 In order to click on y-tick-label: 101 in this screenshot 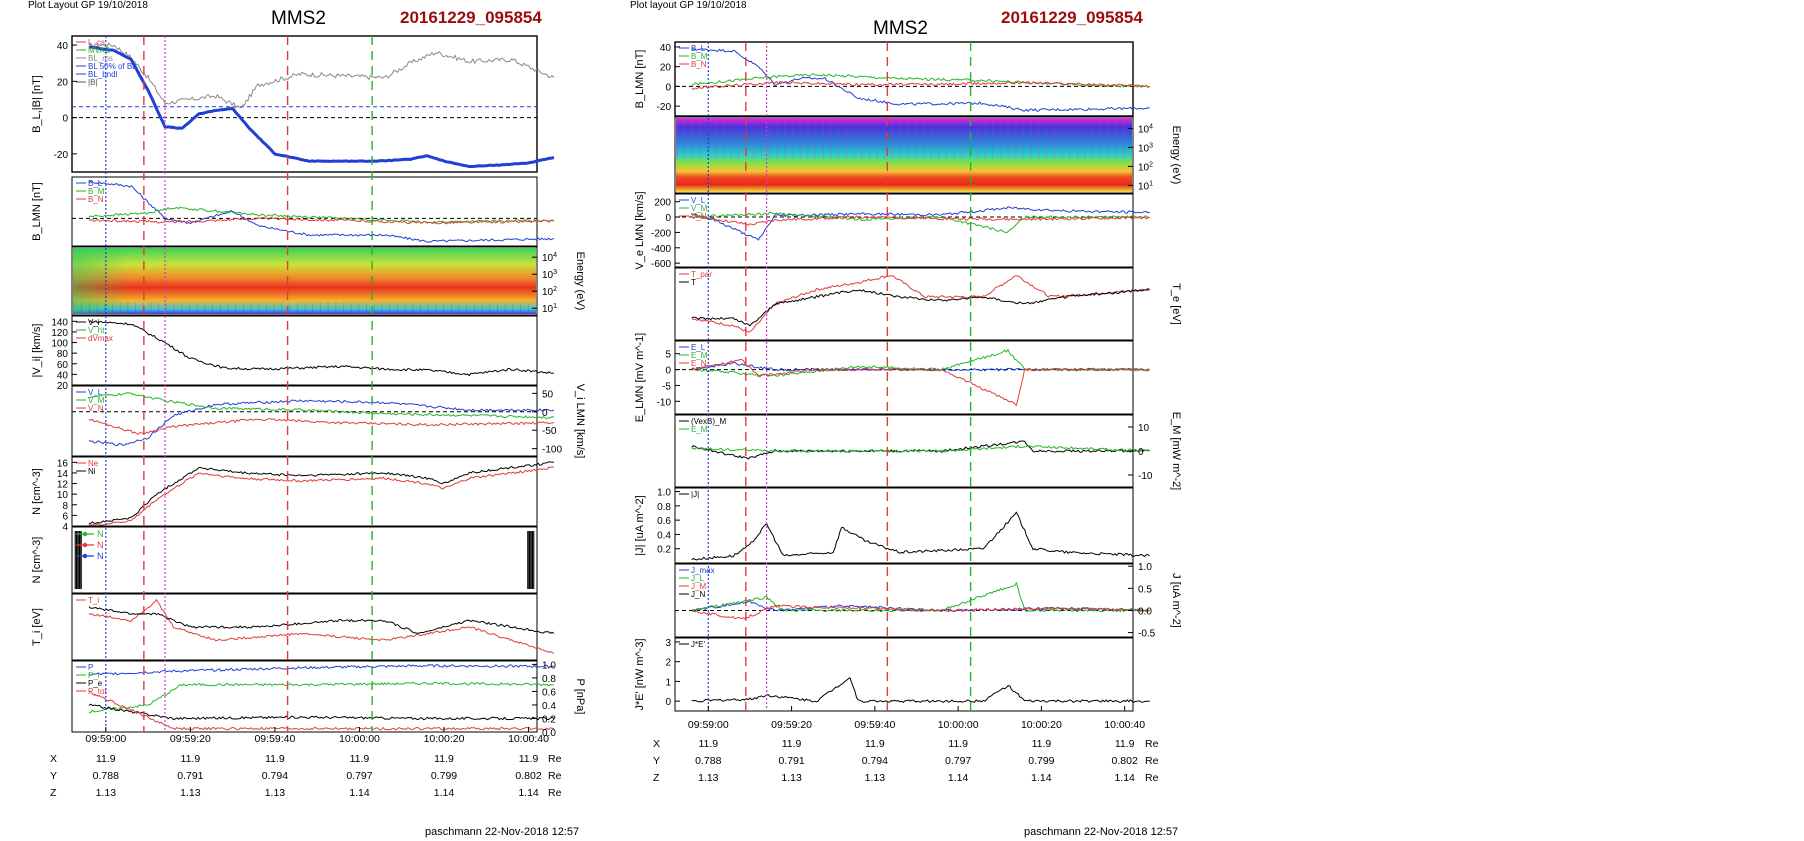, I will do `click(1145, 186)`.